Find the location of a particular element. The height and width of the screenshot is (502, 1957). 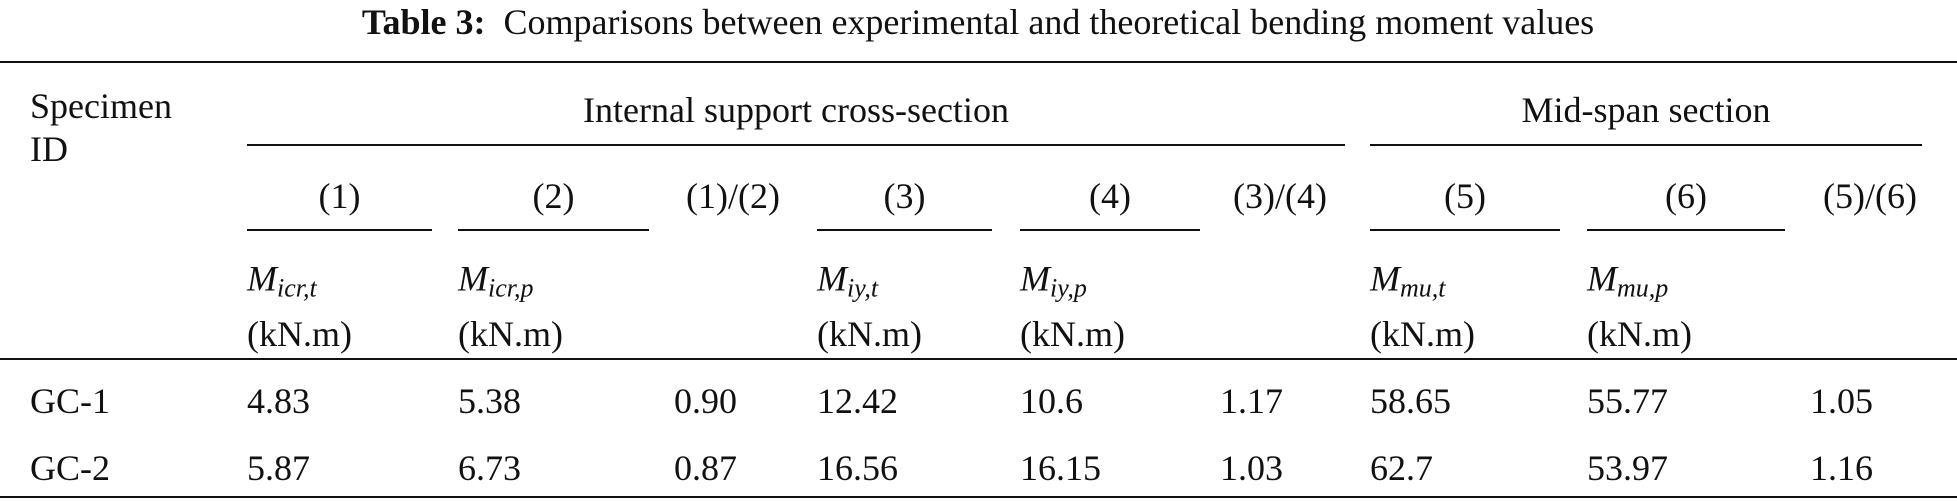

column-number: (6) is located at coordinates (1686, 196).